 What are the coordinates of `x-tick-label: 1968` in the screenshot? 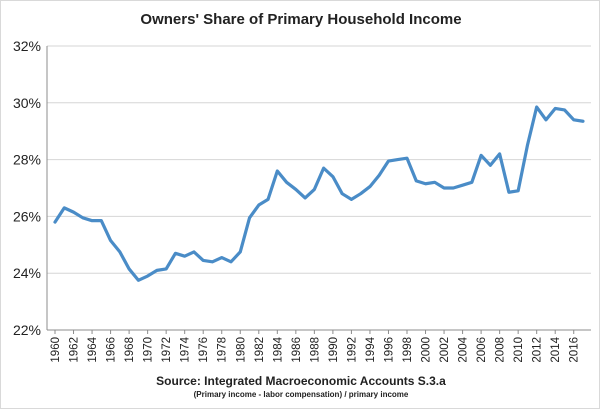 It's located at (130, 350).